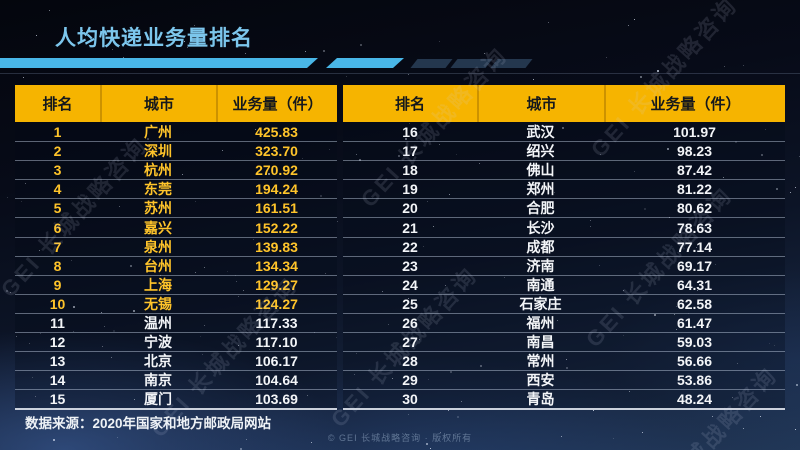  What do you see at coordinates (410, 399) in the screenshot?
I see `rank-cell: 30` at bounding box center [410, 399].